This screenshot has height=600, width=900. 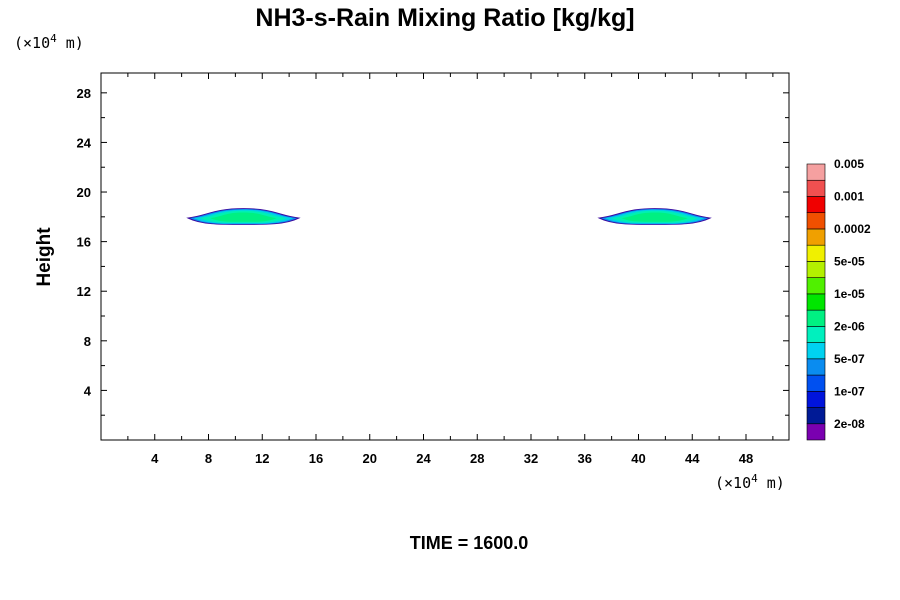 I want to click on x-tick-label: 24, so click(x=423, y=458).